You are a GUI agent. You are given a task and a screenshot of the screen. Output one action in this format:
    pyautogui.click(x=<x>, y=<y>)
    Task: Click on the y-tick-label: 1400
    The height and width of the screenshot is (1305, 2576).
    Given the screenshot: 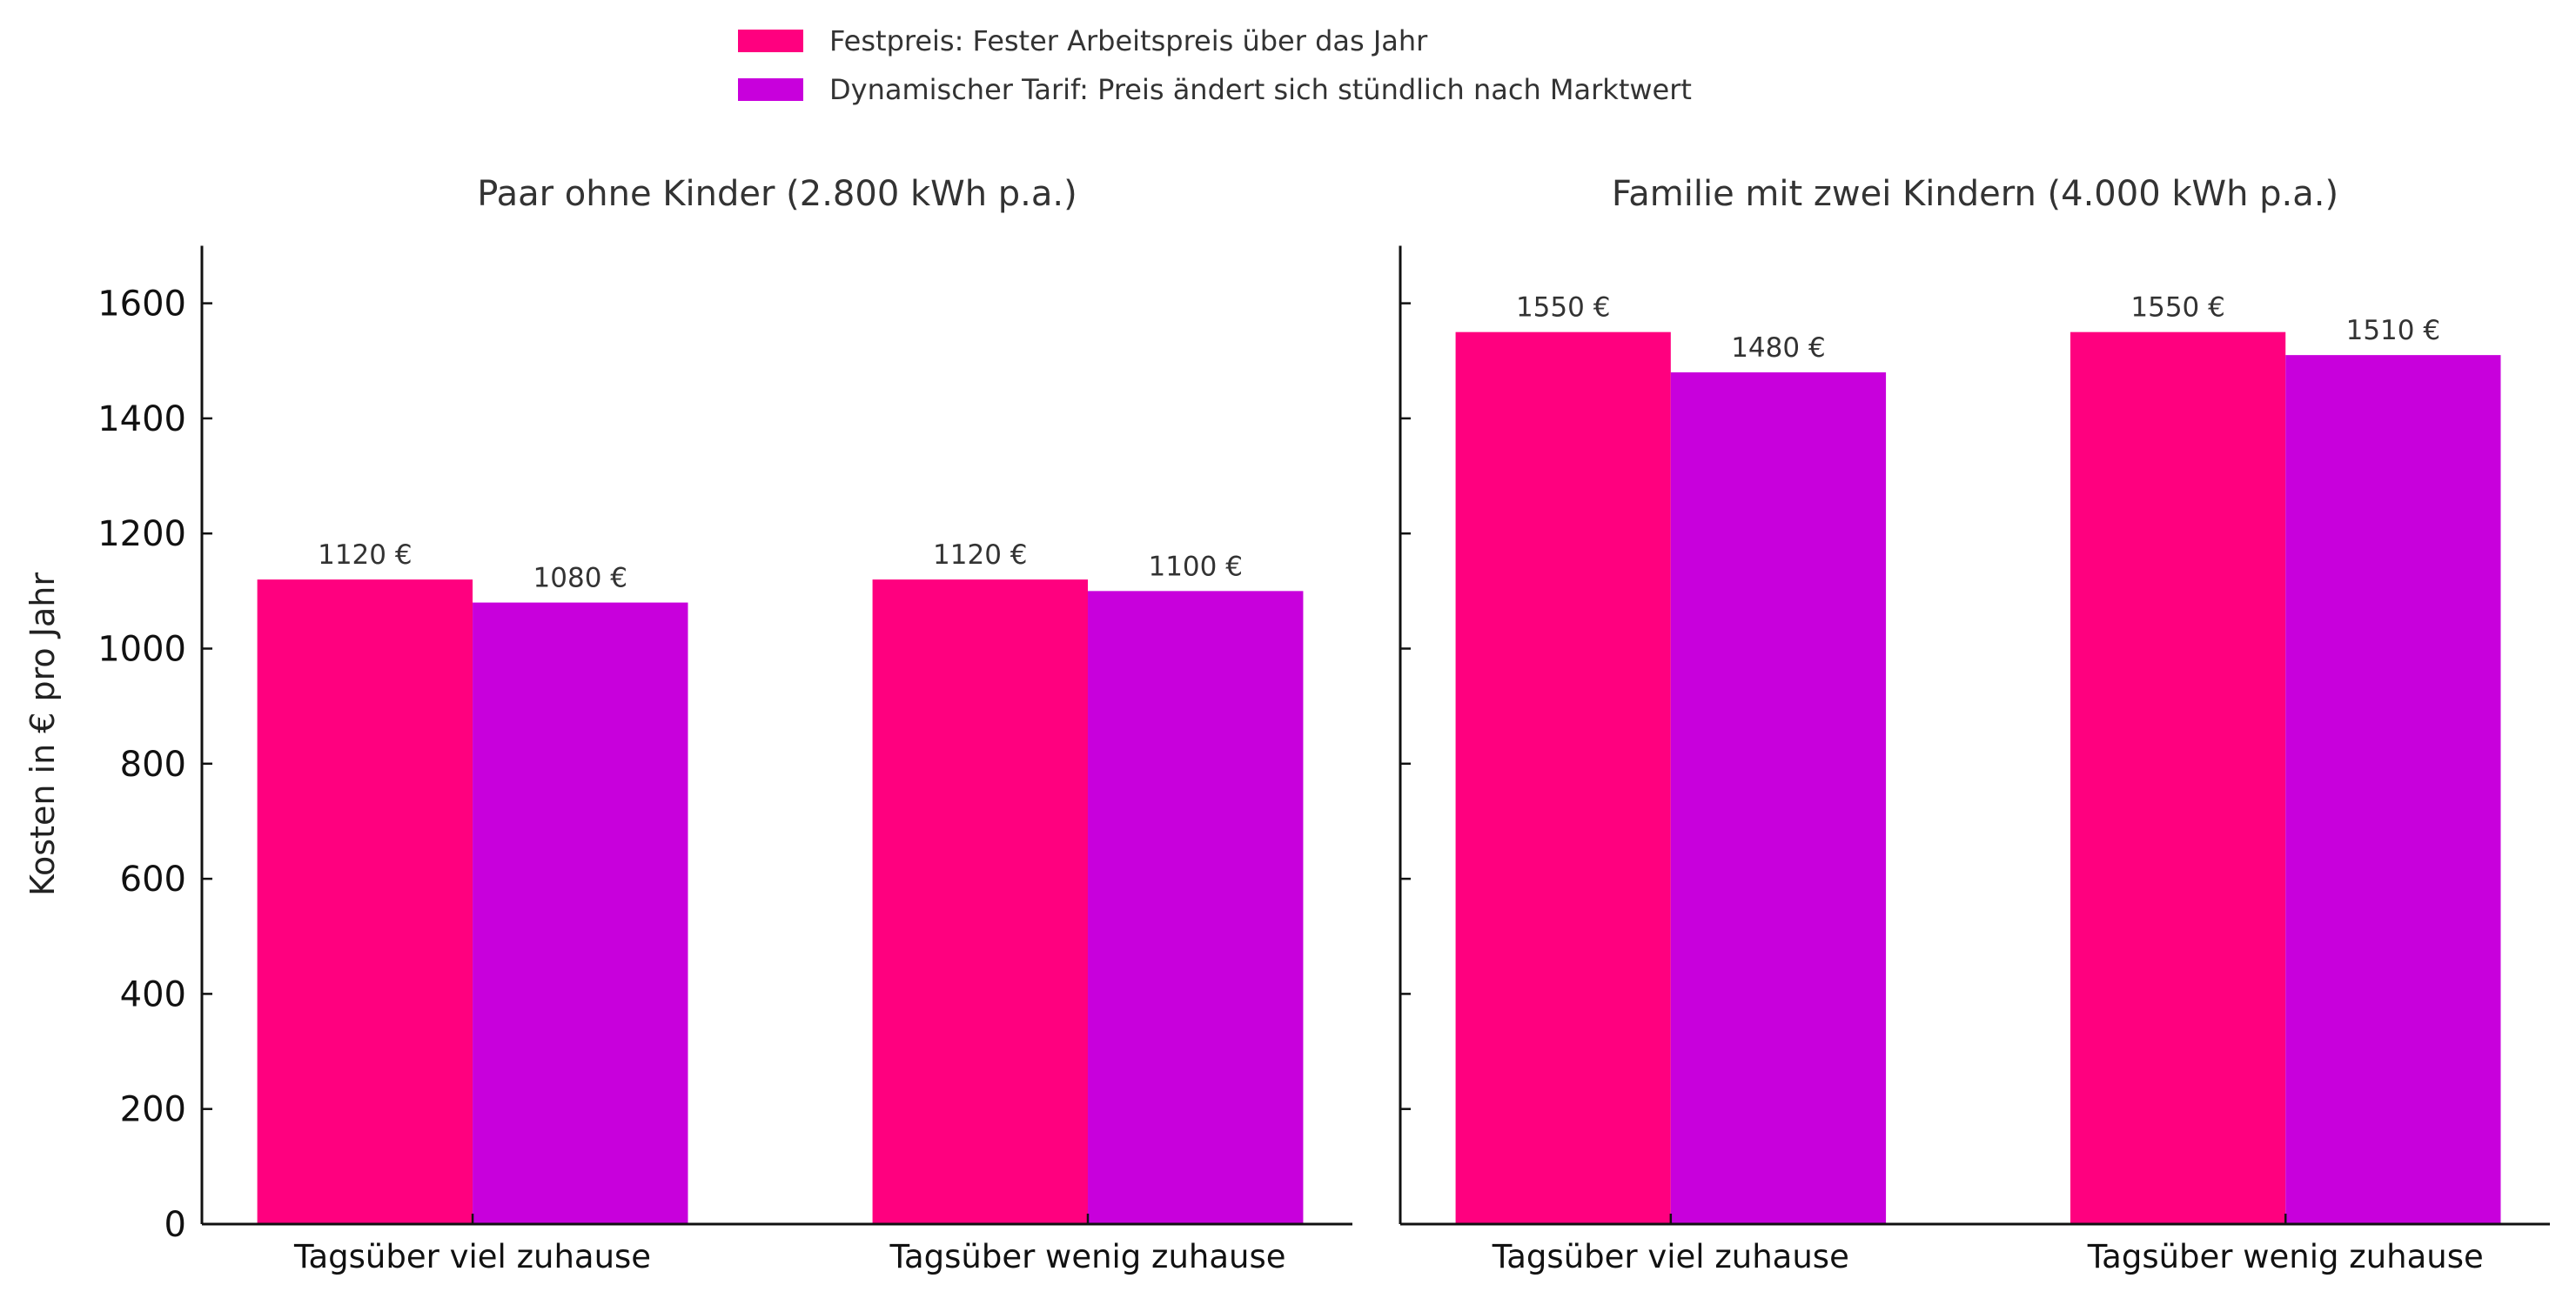 What is the action you would take?
    pyautogui.click(x=141, y=419)
    